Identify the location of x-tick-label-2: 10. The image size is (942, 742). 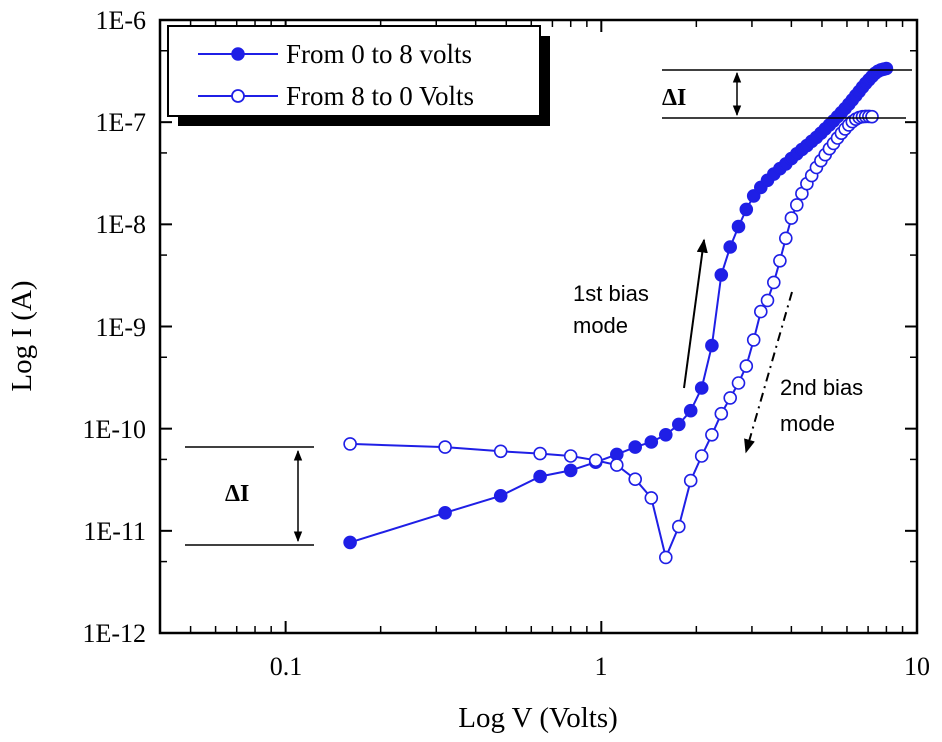
(917, 666).